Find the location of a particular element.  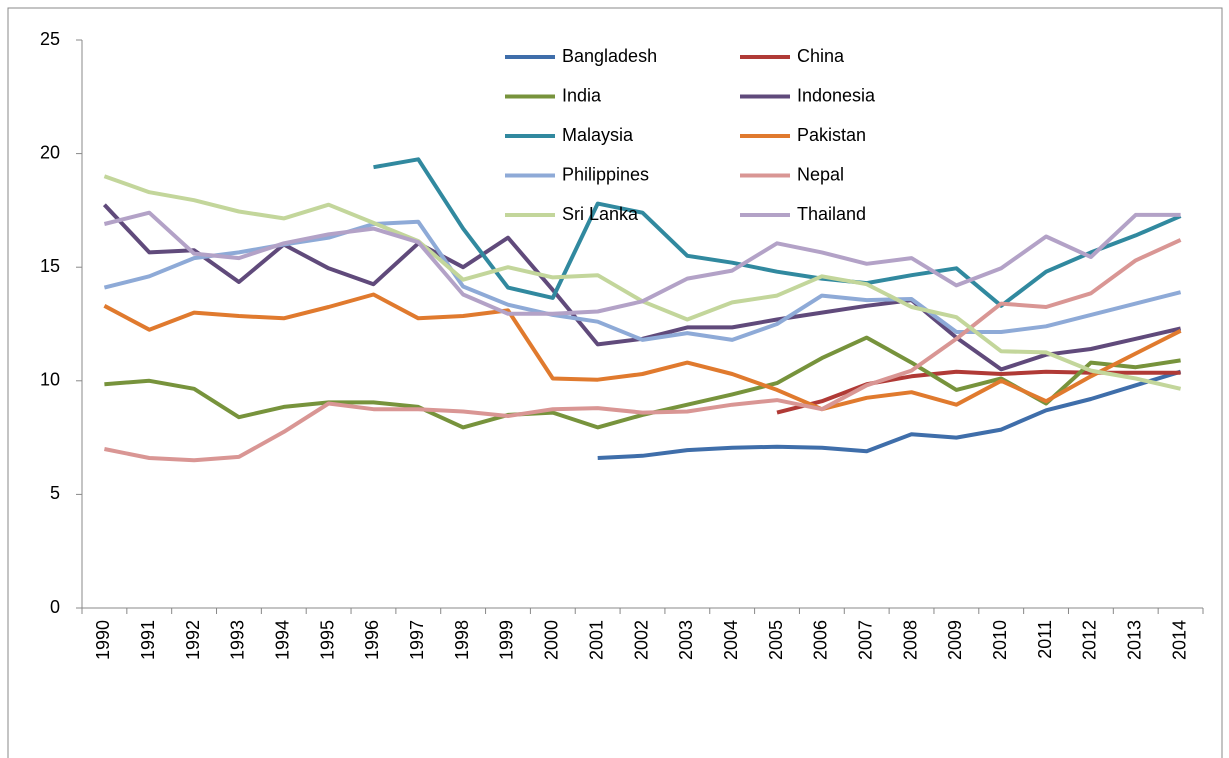

legend-label: China is located at coordinates (821, 56).